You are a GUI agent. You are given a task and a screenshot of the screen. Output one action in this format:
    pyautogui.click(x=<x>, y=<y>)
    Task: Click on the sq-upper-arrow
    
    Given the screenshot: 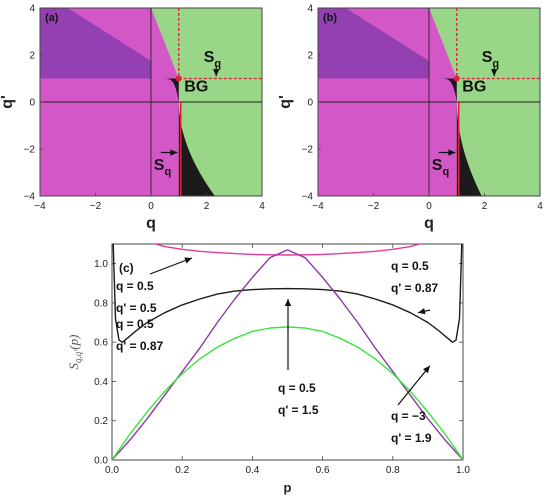 What is the action you would take?
    pyautogui.click(x=494, y=71)
    